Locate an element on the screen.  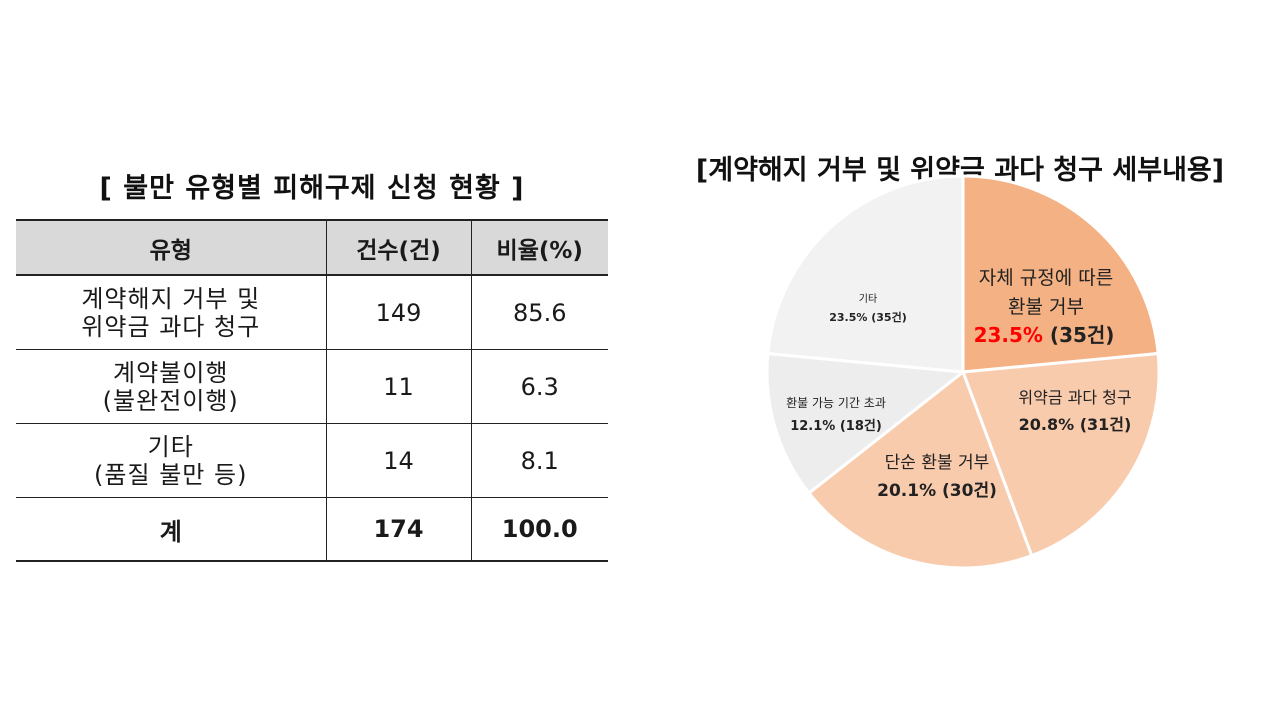
header-type: 유형 is located at coordinates (171, 248).